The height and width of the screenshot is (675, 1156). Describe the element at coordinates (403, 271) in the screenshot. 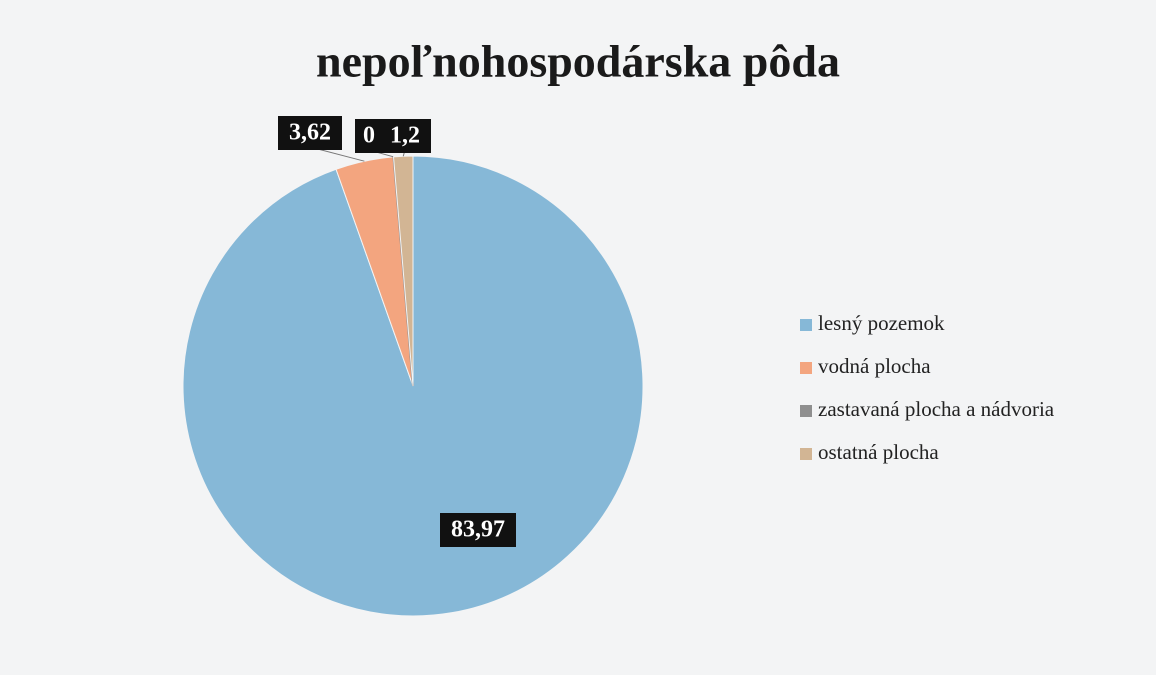

I see `pie-slice` at that location.